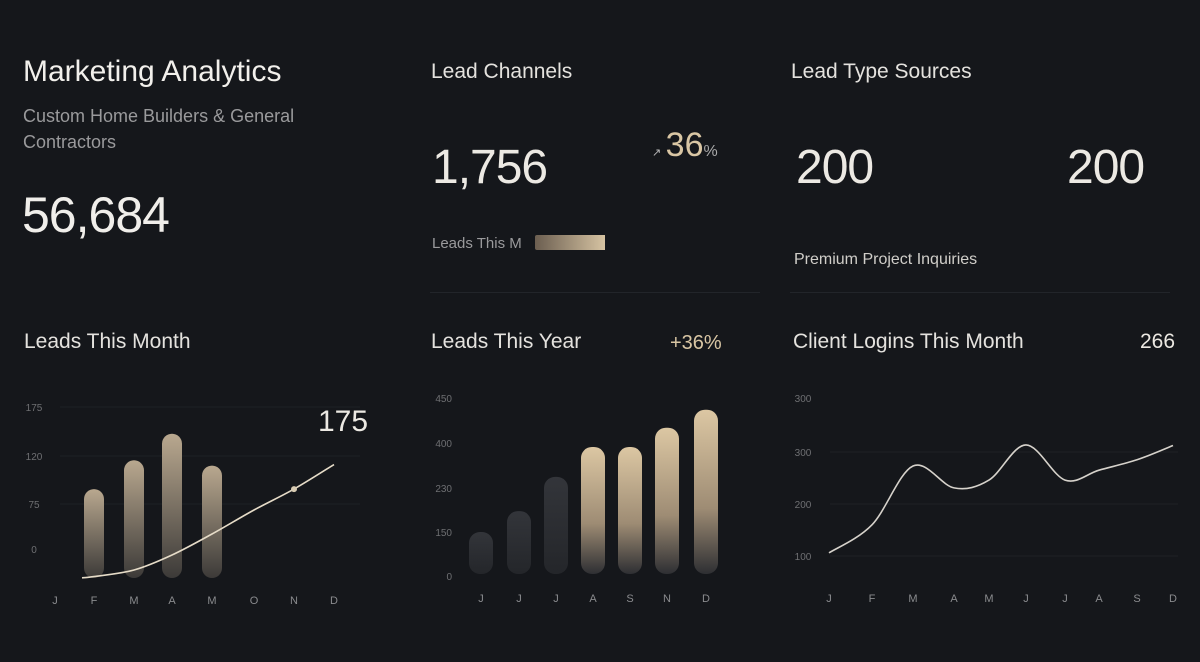  I want to click on lead-channels-value: 1,756, so click(490, 167).